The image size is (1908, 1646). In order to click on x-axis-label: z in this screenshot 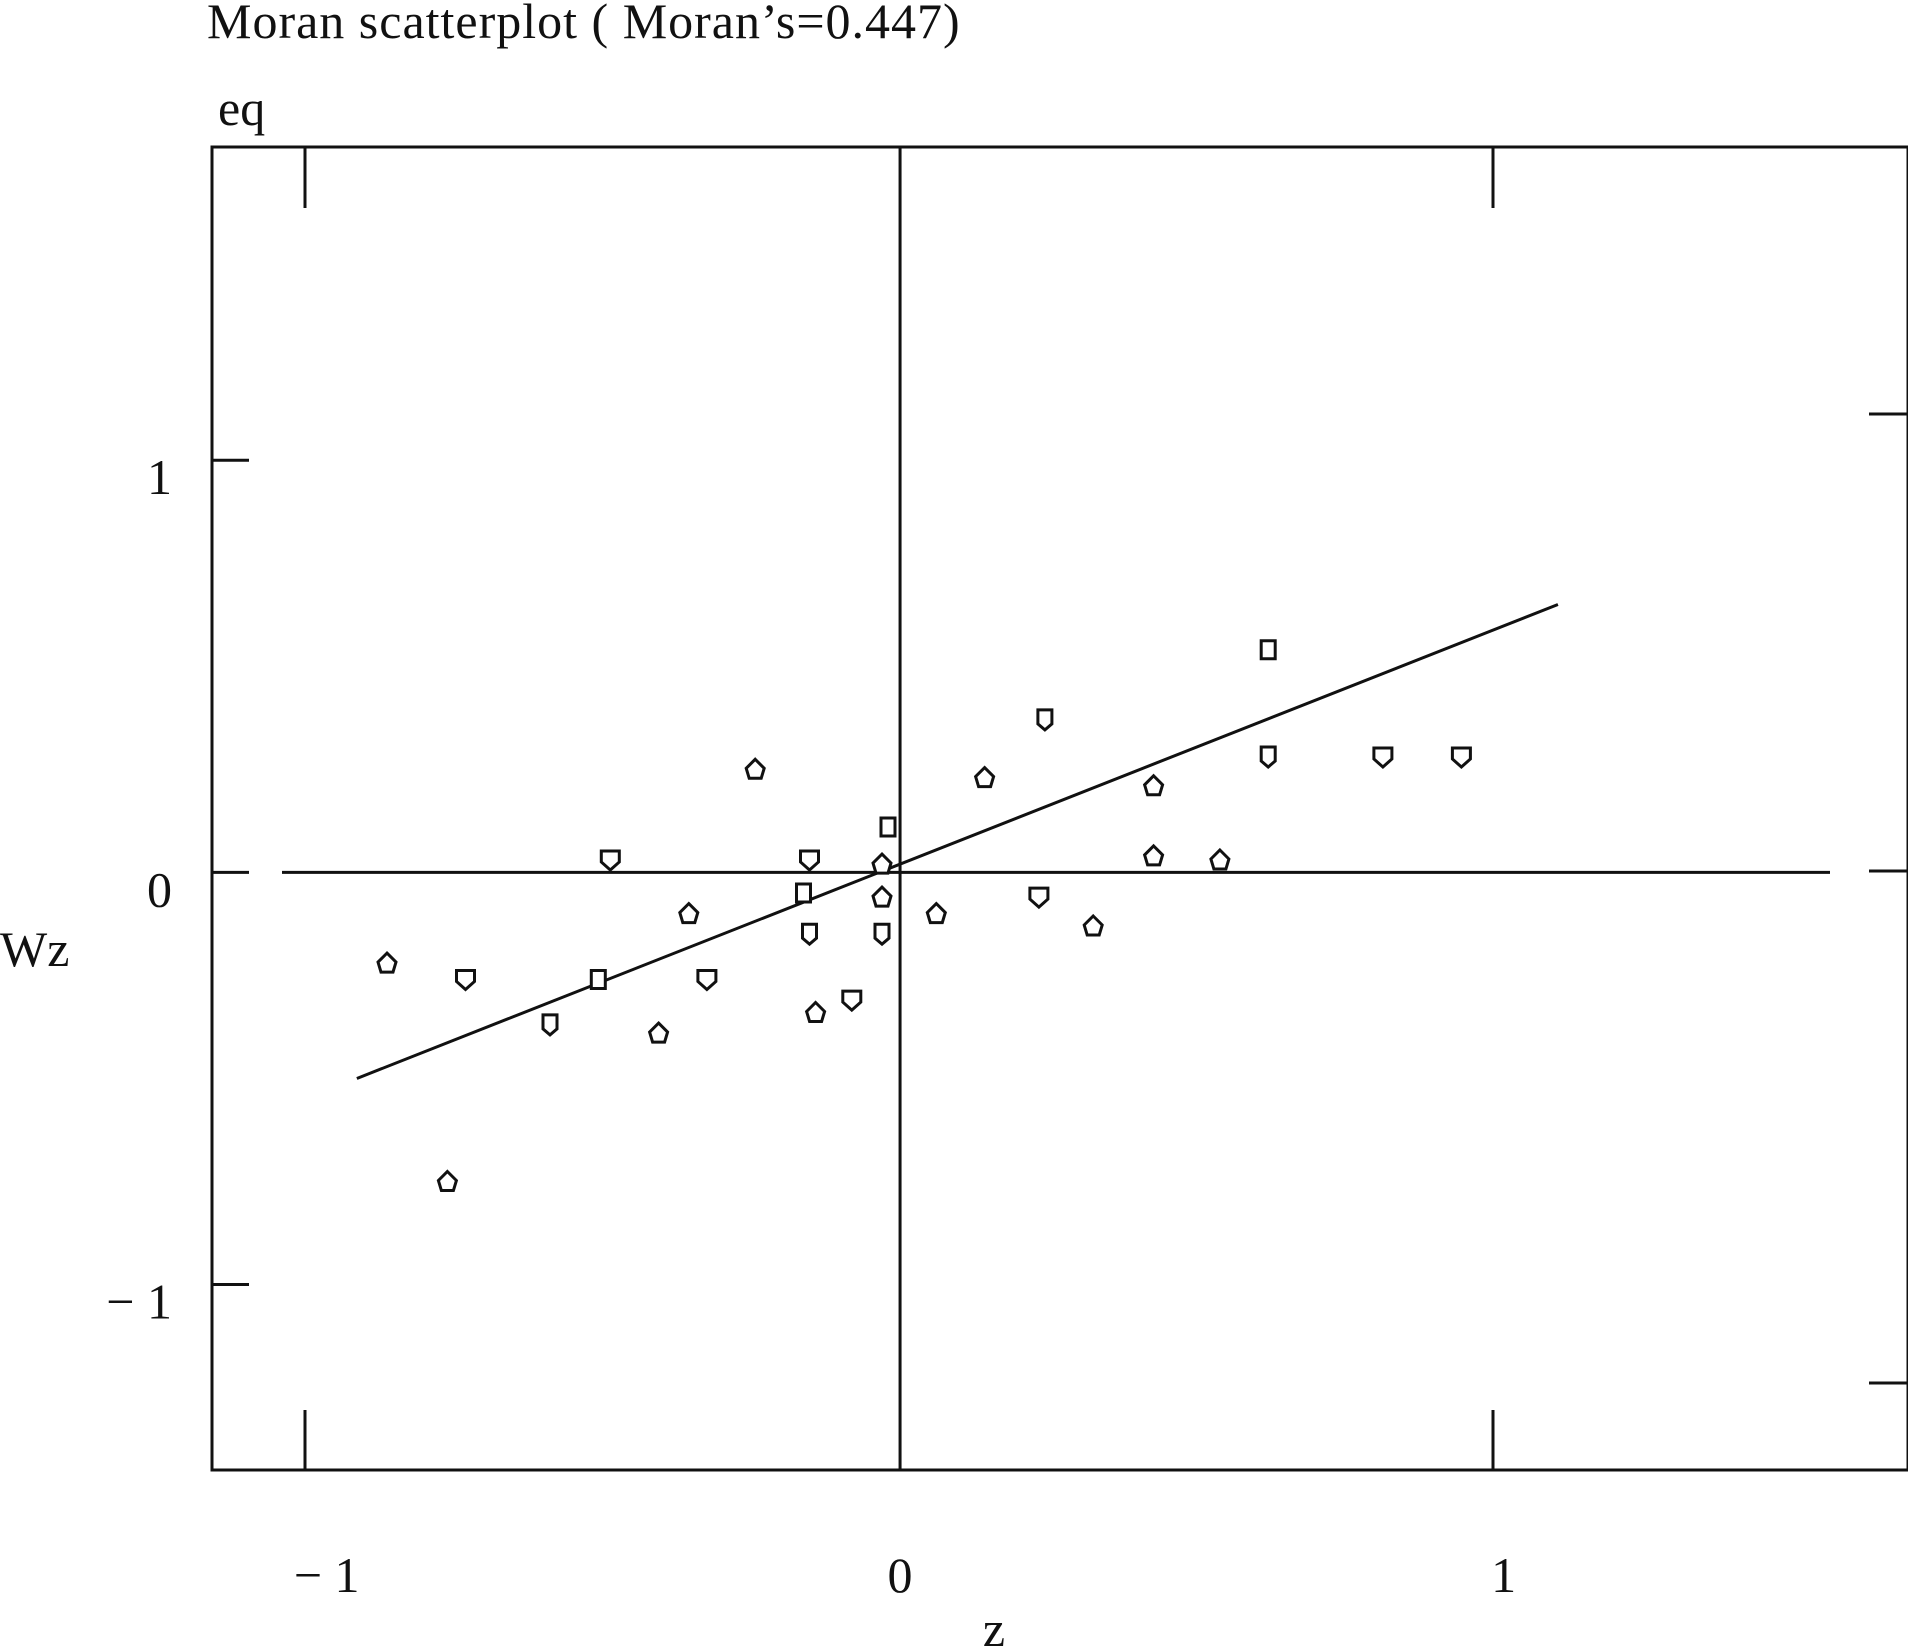, I will do `click(994, 1623)`.